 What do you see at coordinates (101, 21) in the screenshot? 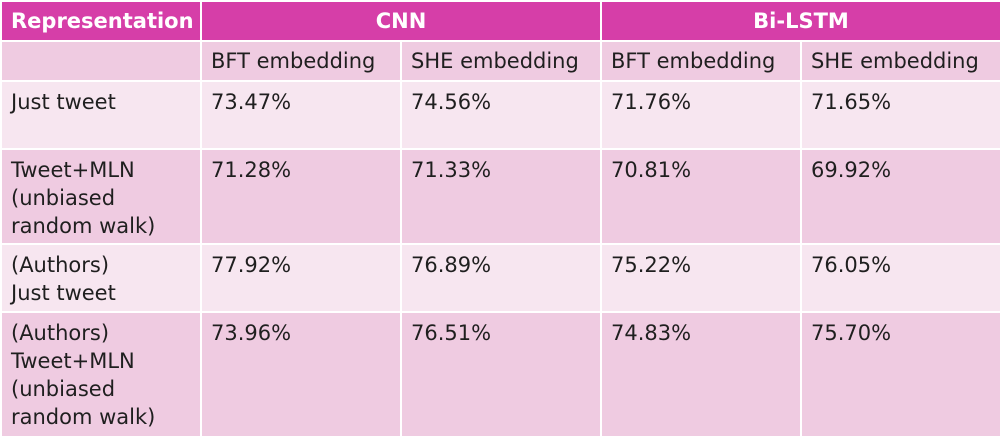
I see `header-representation: Representation` at bounding box center [101, 21].